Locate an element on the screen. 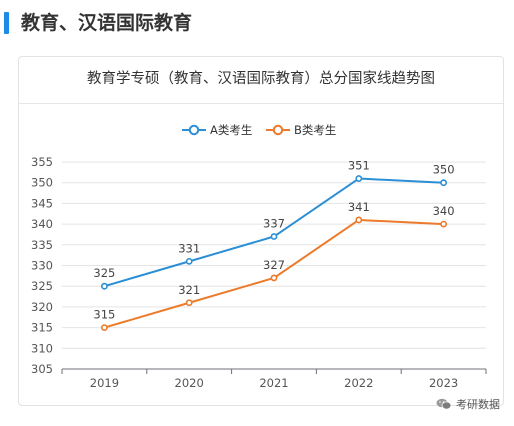 The image size is (514, 426). watermark: 考研数据 is located at coordinates (468, 404).